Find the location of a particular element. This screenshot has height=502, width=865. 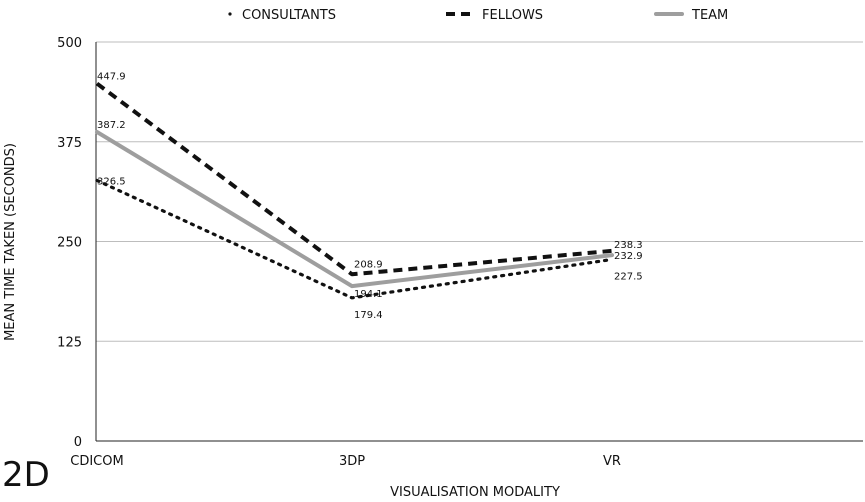

x-category-label: VR is located at coordinates (612, 461).